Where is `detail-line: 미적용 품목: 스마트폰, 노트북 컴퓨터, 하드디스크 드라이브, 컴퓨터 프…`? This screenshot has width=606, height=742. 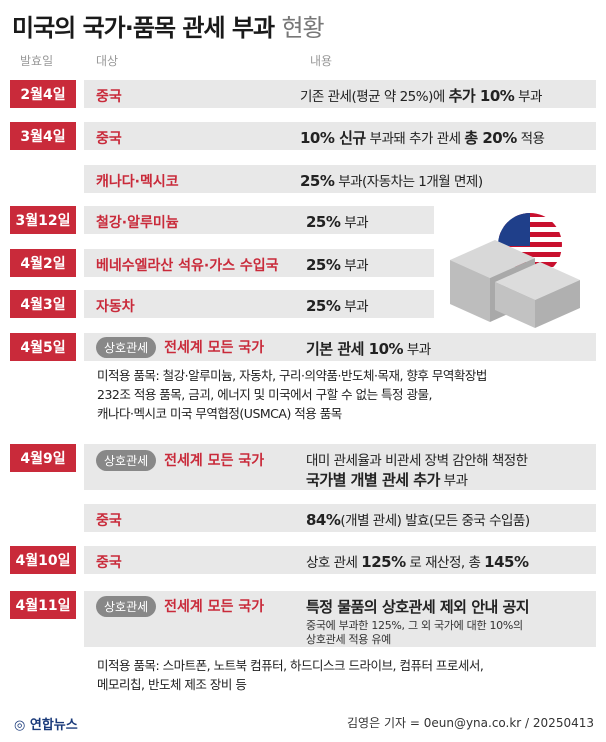
detail-line: 미적용 품목: 스마트폰, 노트북 컴퓨터, 하드디스크 드라이브, 컴퓨터 프… is located at coordinates (290, 665).